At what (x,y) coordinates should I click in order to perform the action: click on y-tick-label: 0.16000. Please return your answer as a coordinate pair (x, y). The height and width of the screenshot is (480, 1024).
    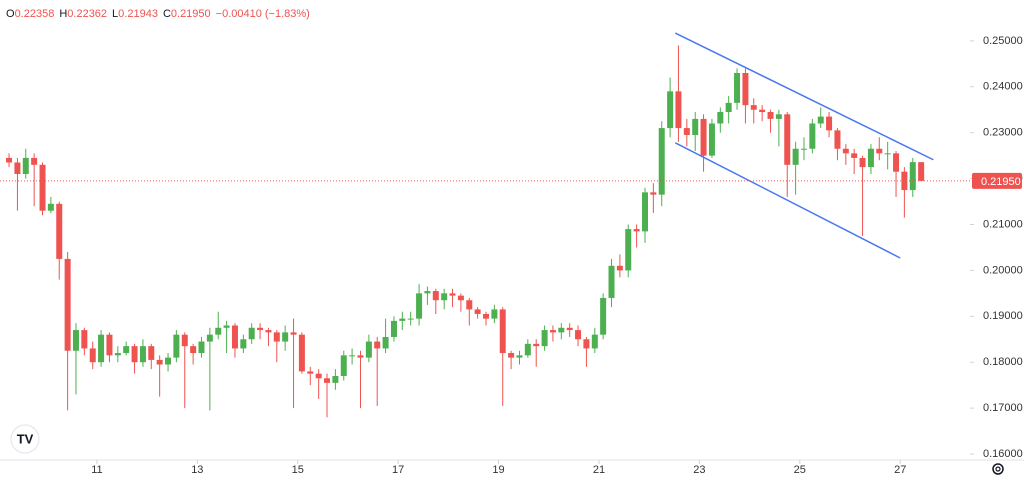
    Looking at the image, I should click on (1003, 454).